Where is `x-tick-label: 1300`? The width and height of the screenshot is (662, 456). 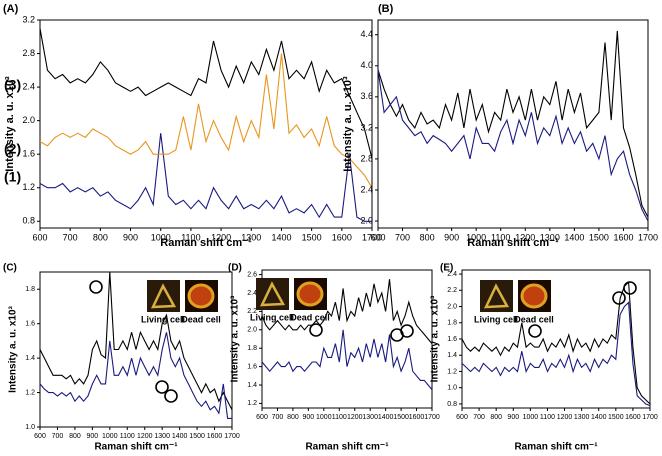 x-tick-label: 1300 is located at coordinates (582, 417).